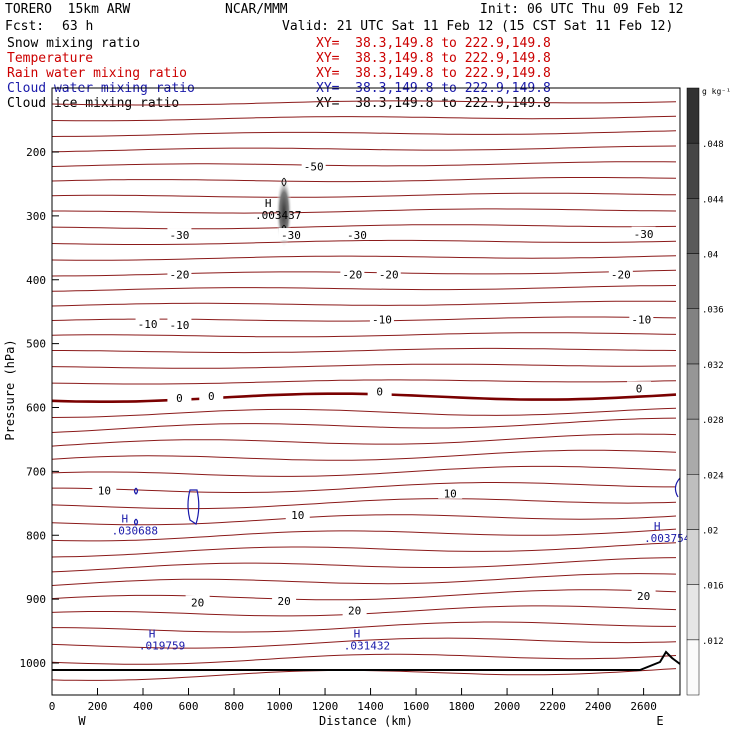  I want to click on fcst-label: Fcst:, so click(25, 26).